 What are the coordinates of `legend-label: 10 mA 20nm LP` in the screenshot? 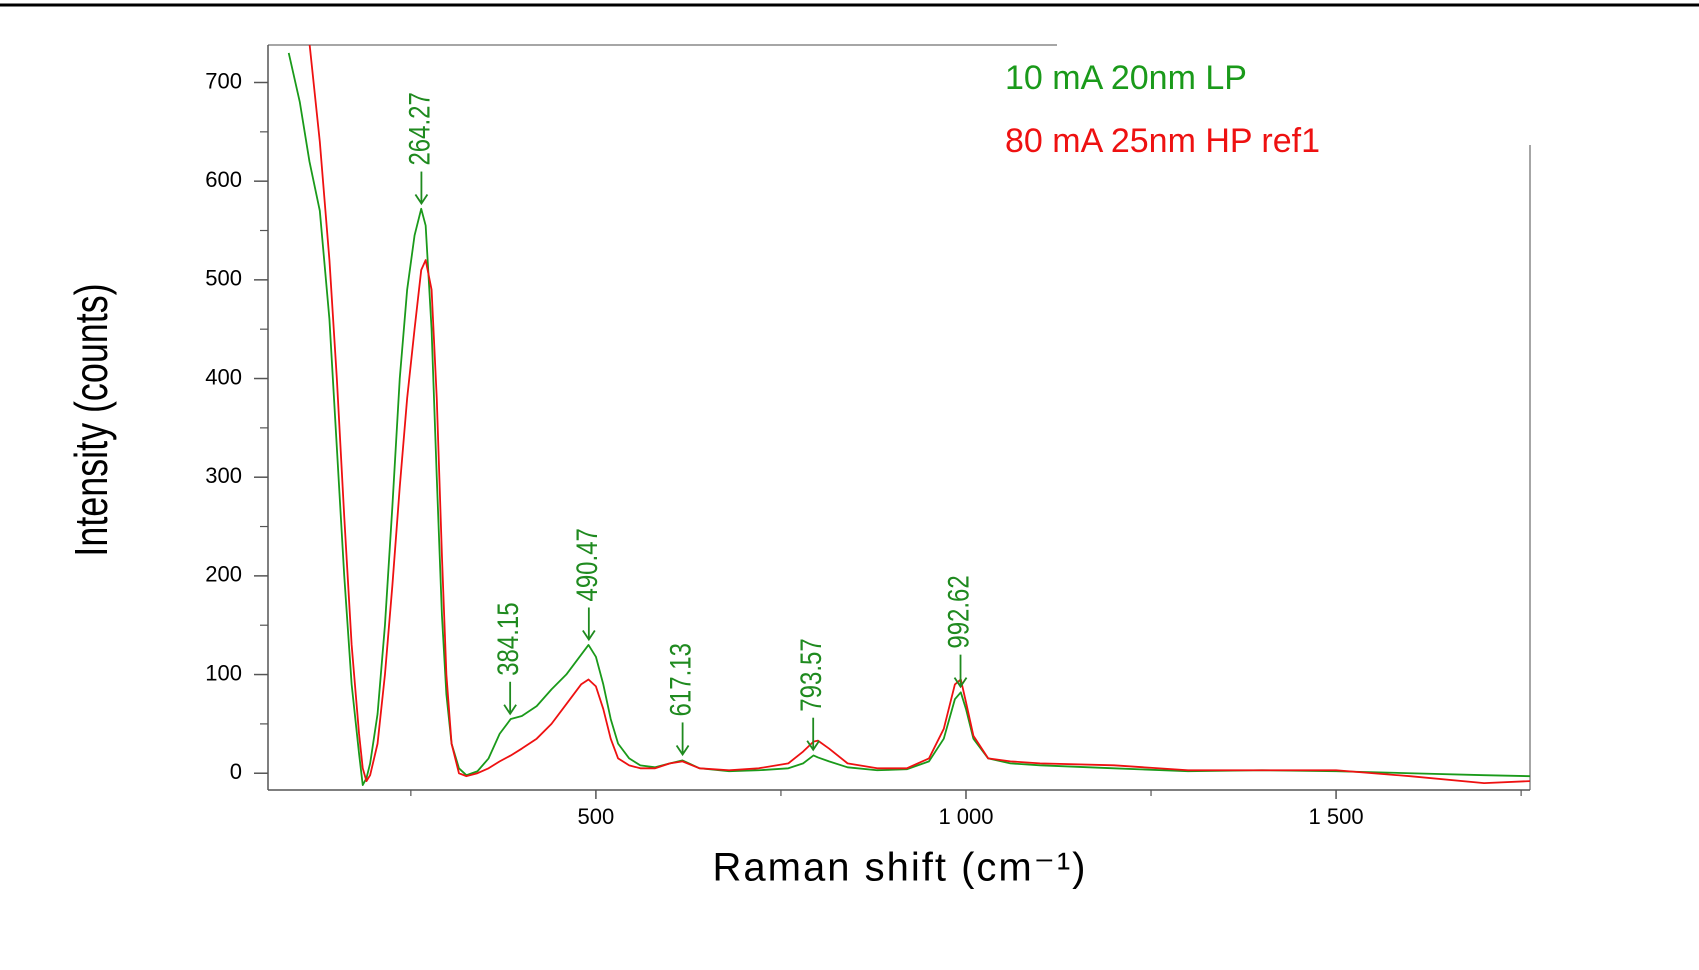 It's located at (1126, 78).